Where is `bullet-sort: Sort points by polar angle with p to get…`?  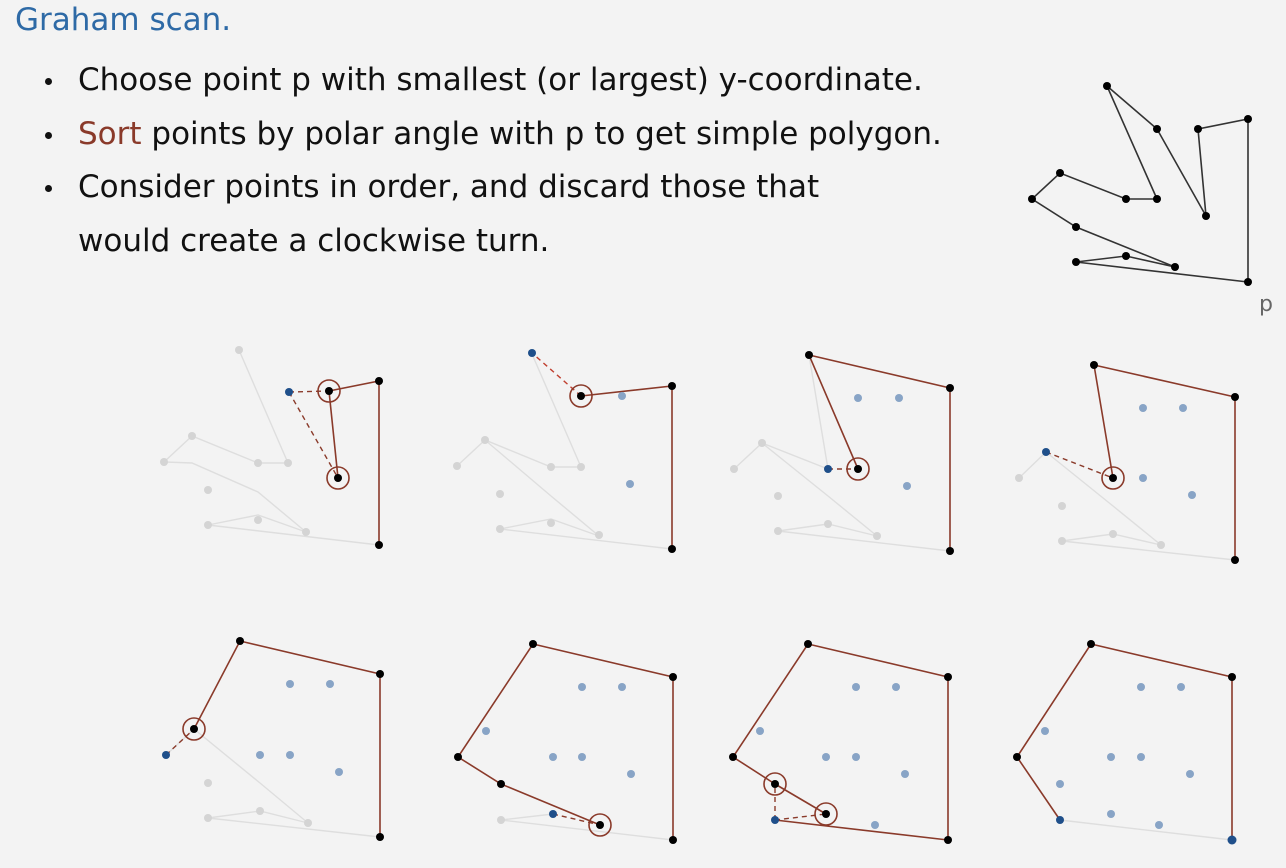
bullet-sort: Sort points by polar angle with p to get… is located at coordinates (491, 135).